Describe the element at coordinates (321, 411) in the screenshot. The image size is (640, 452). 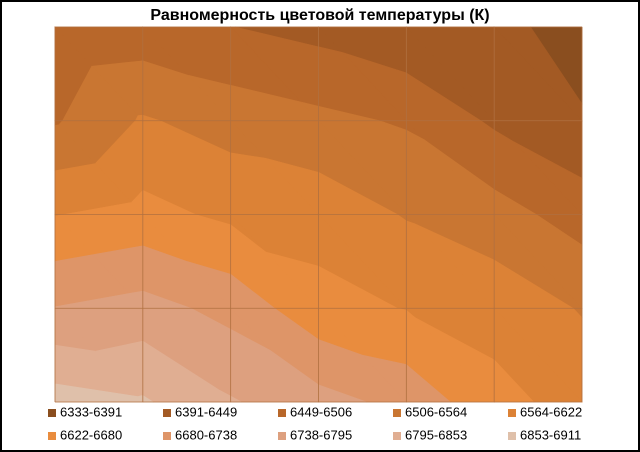
I see `legend-label: 6449-6506` at that location.